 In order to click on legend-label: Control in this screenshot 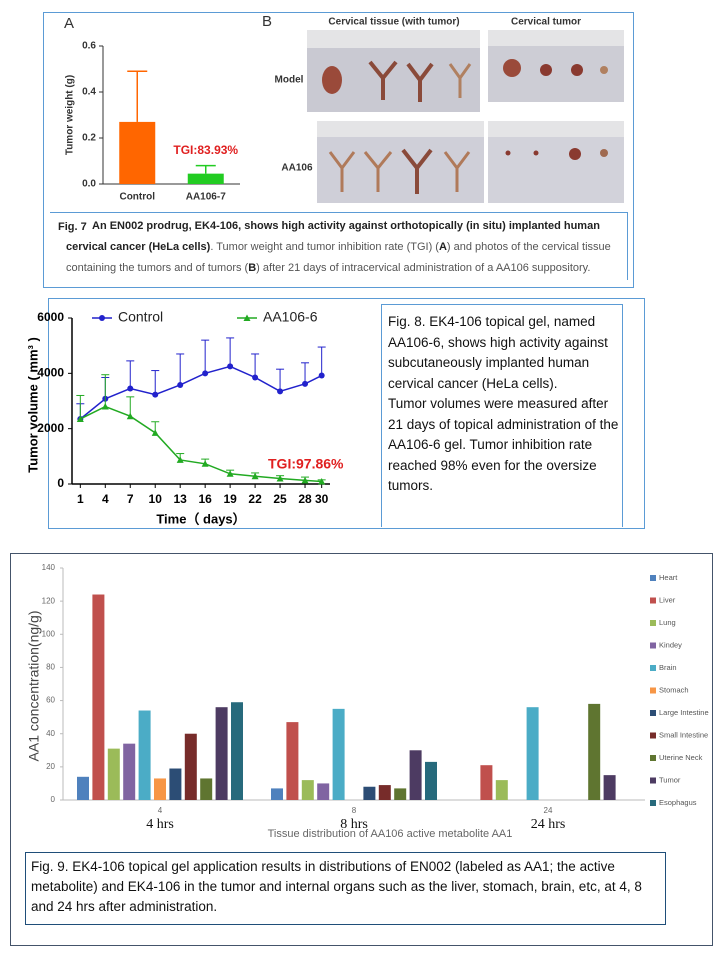, I will do `click(140, 317)`.